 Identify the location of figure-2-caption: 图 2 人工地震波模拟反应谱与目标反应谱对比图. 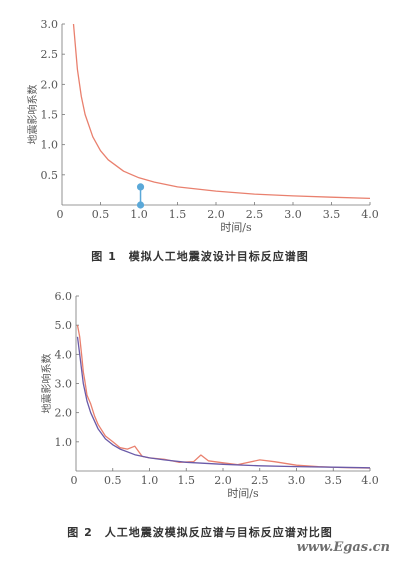
(200, 532).